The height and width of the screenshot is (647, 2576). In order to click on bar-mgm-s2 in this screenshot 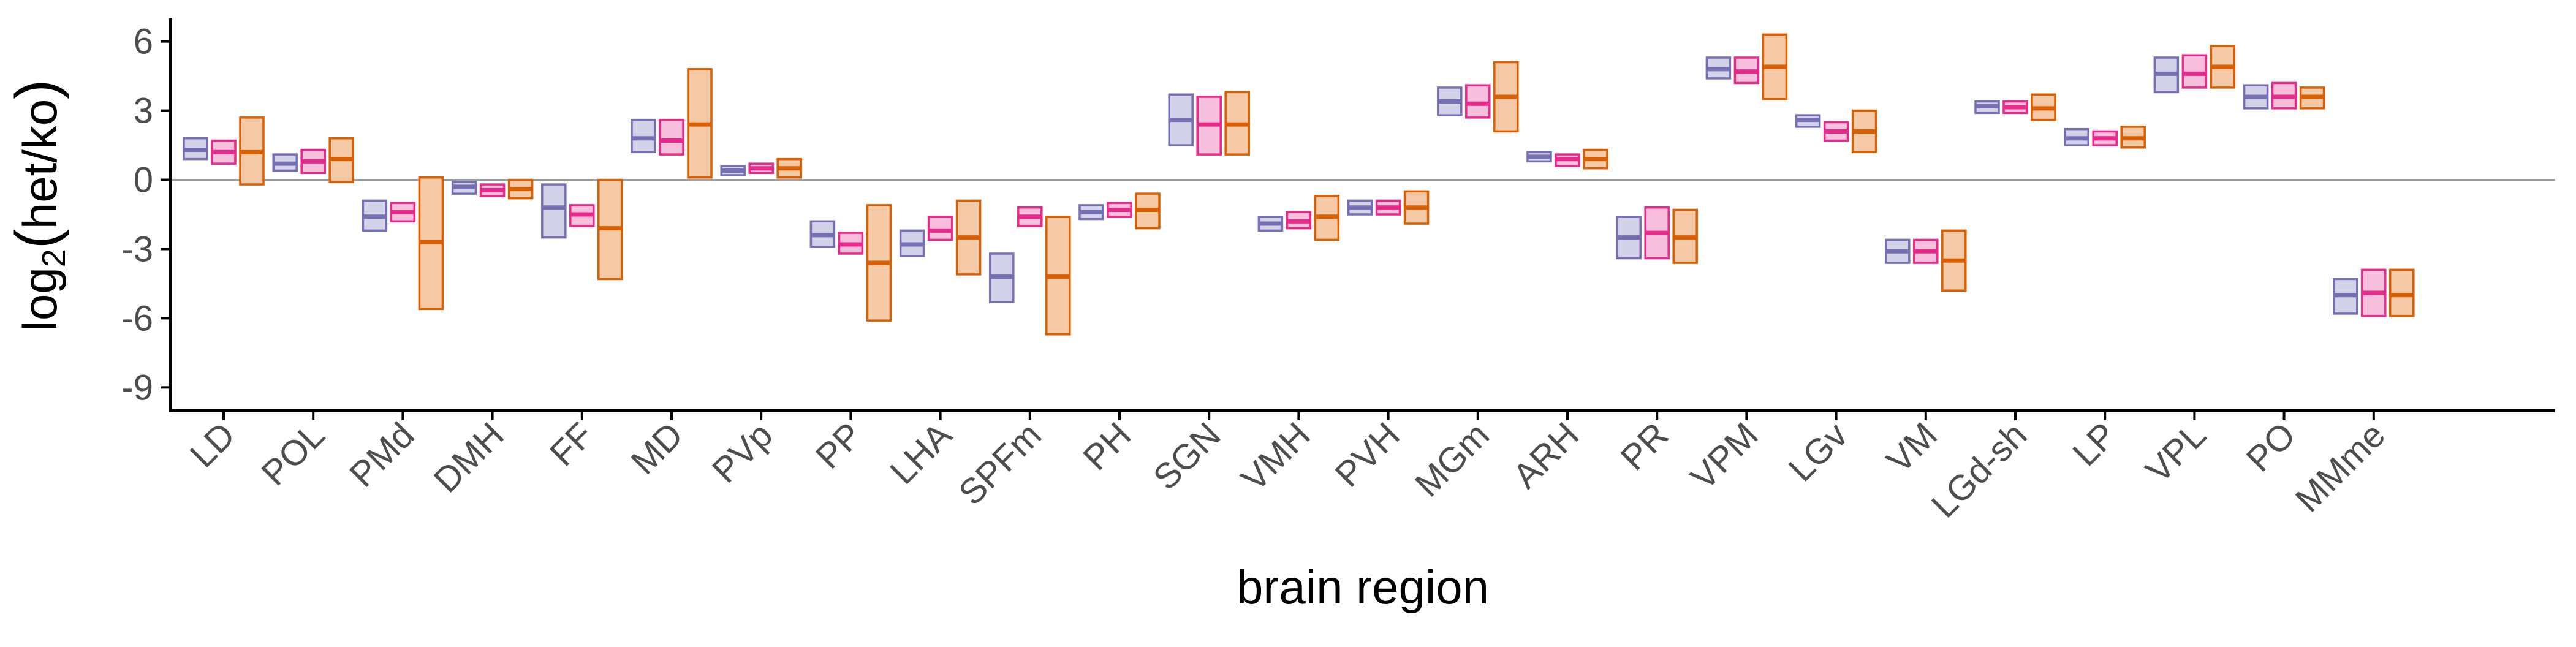, I will do `click(1478, 102)`.